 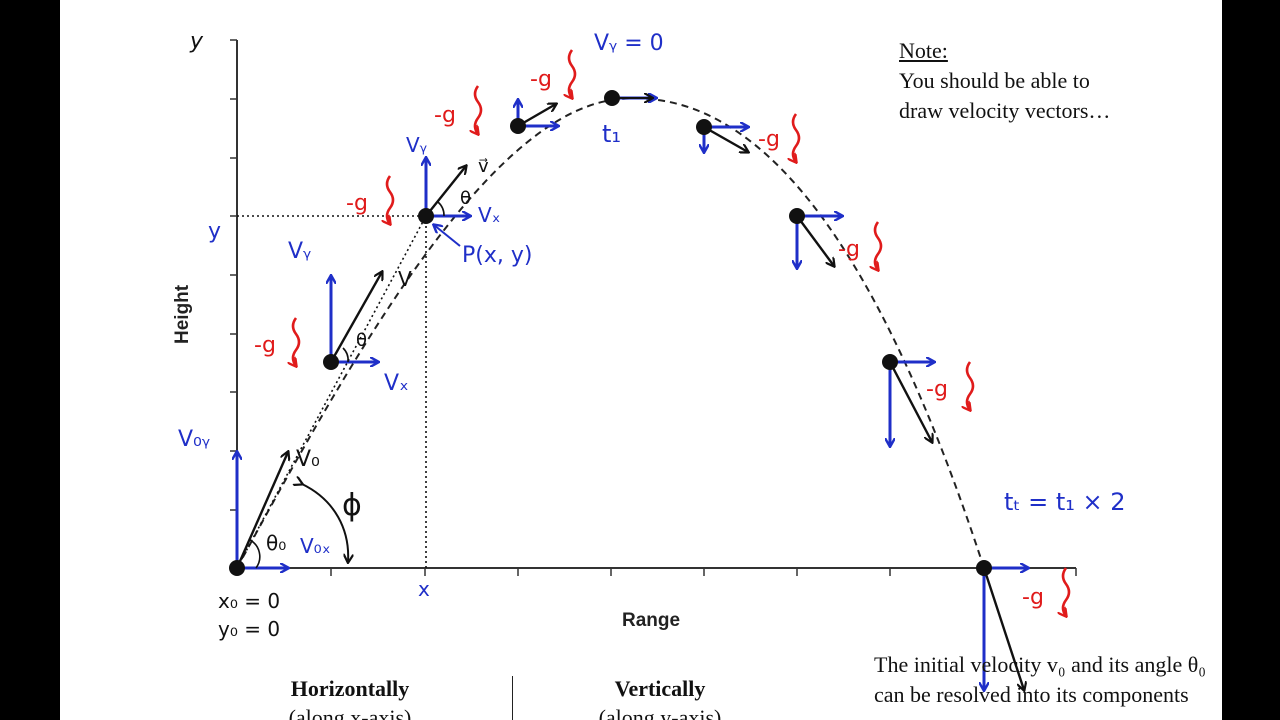 What do you see at coordinates (489, 215) in the screenshot?
I see `vx-label-p: Vₓ` at bounding box center [489, 215].